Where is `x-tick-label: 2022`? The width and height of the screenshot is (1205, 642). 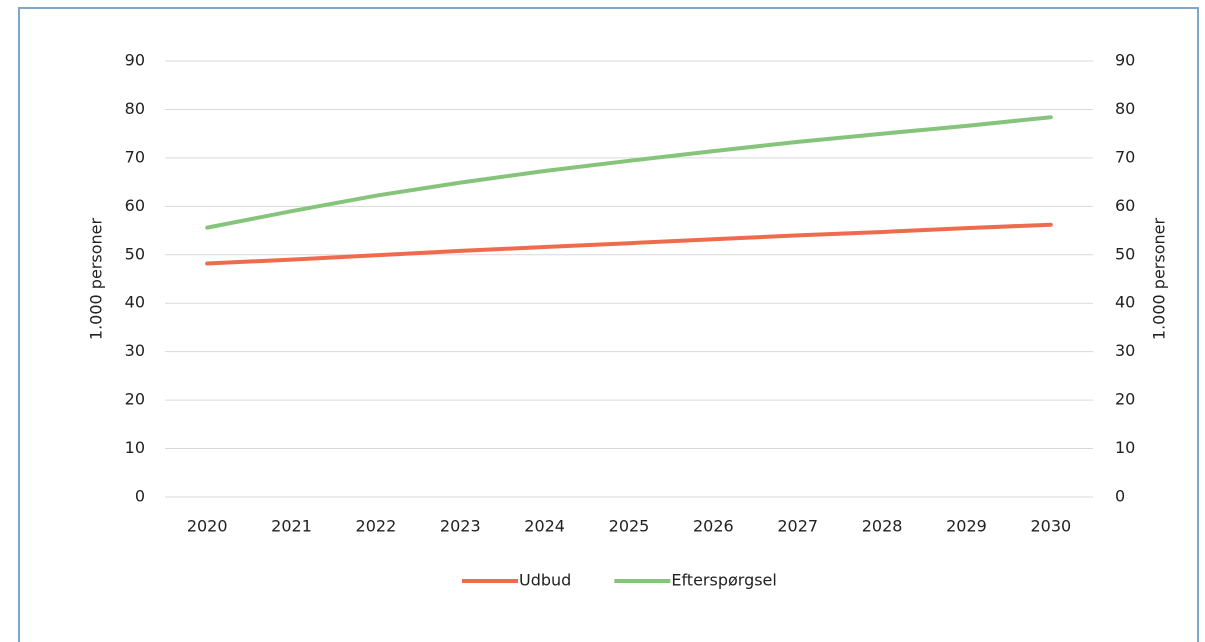 x-tick-label: 2022 is located at coordinates (376, 526).